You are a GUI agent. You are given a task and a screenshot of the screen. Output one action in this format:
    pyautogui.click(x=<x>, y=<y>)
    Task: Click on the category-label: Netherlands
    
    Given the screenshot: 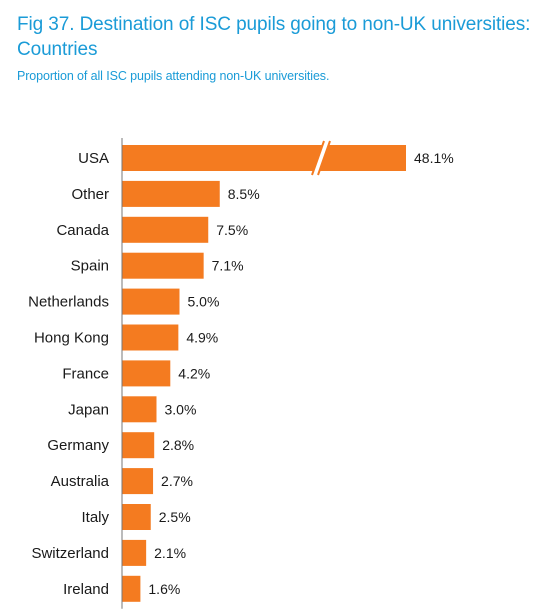 What is the action you would take?
    pyautogui.click(x=68, y=302)
    